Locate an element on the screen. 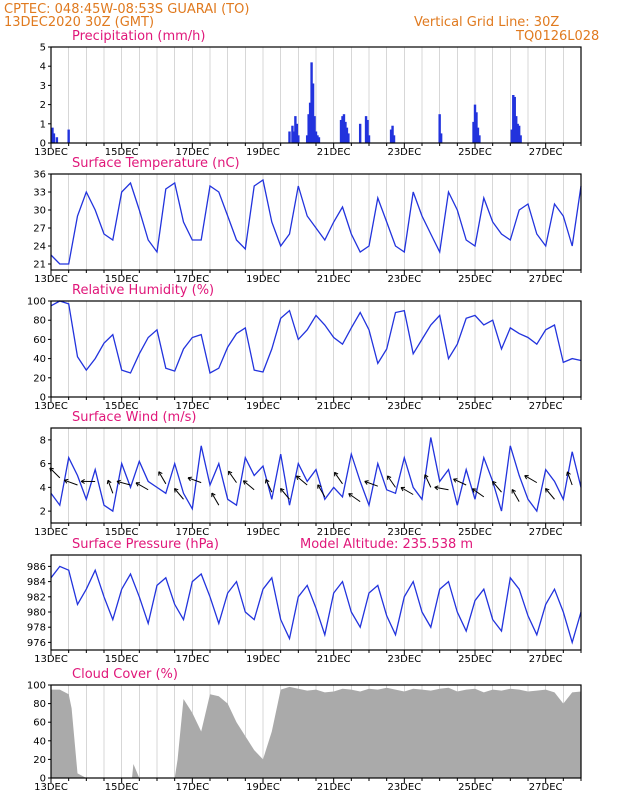 The height and width of the screenshot is (800, 618). header-grid-line: Vertical Grid Line: 30Z is located at coordinates (486, 22).